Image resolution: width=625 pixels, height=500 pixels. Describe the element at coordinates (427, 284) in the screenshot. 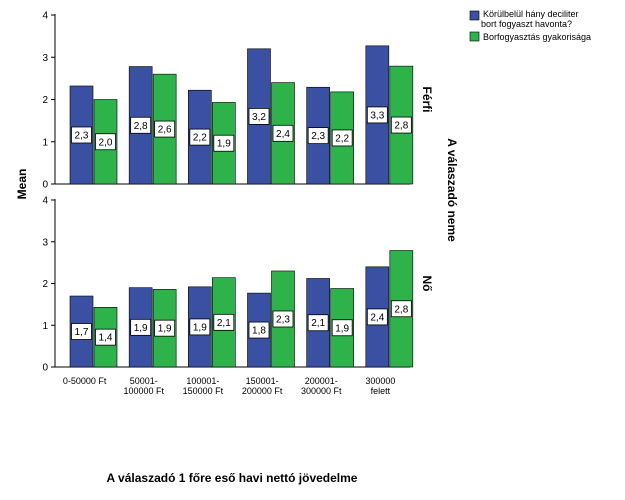

I see `facet-label-2: Nő` at that location.